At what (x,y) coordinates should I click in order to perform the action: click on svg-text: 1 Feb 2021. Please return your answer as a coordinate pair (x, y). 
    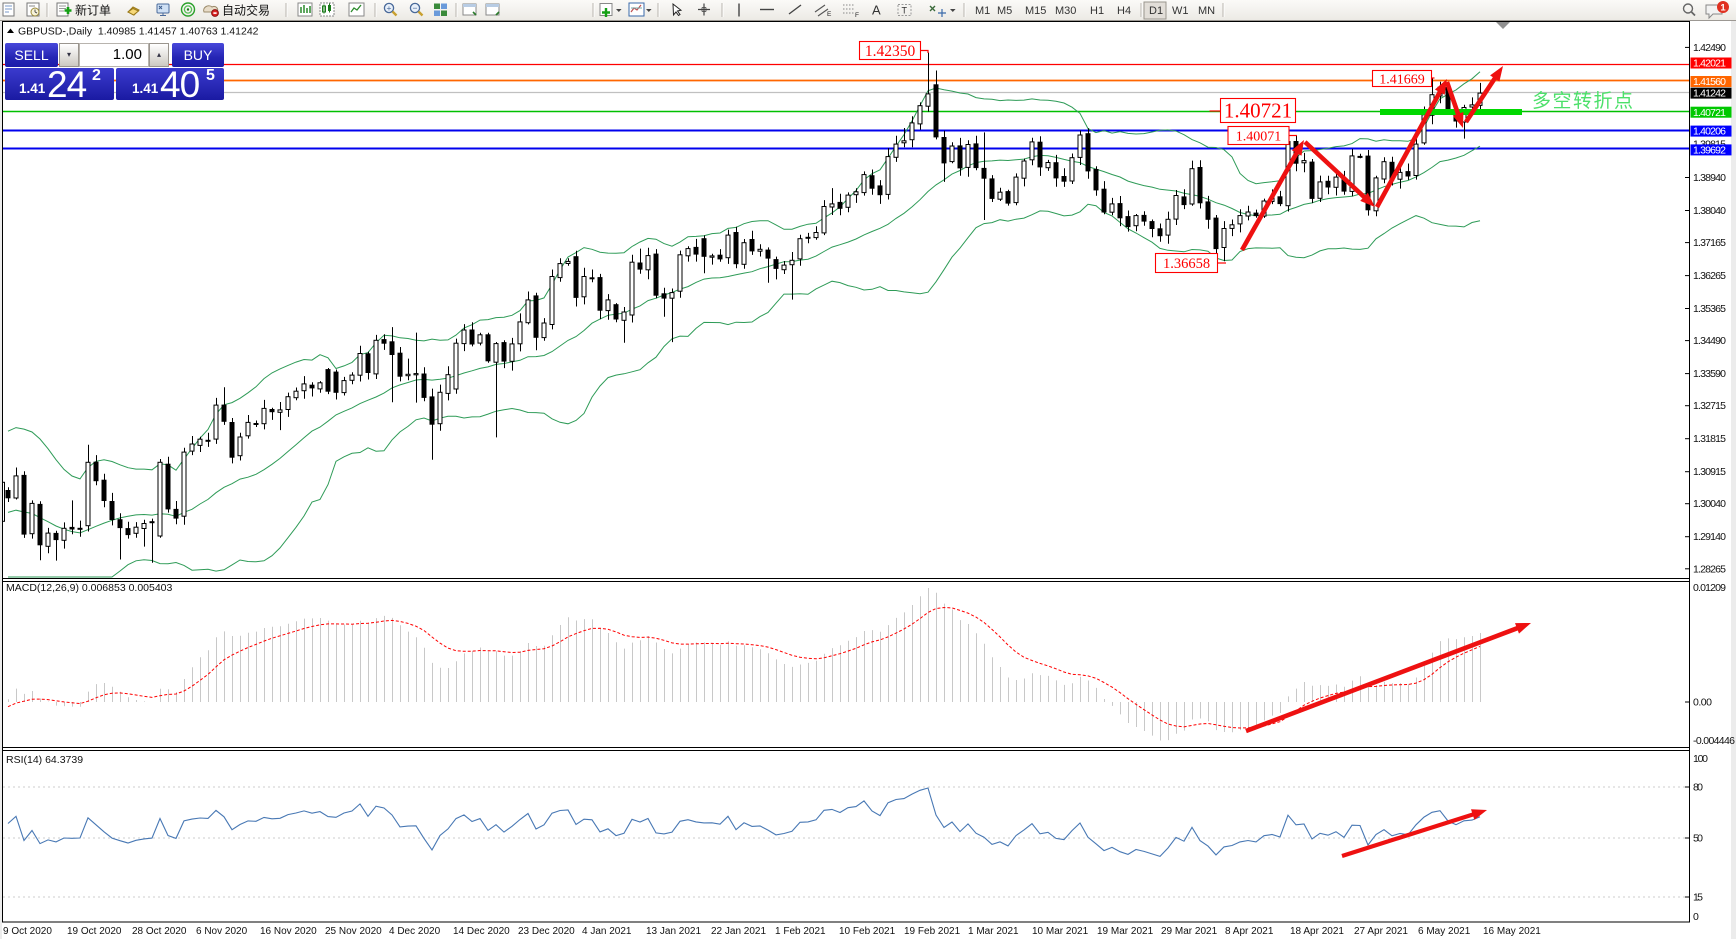
    Looking at the image, I should click on (800, 931).